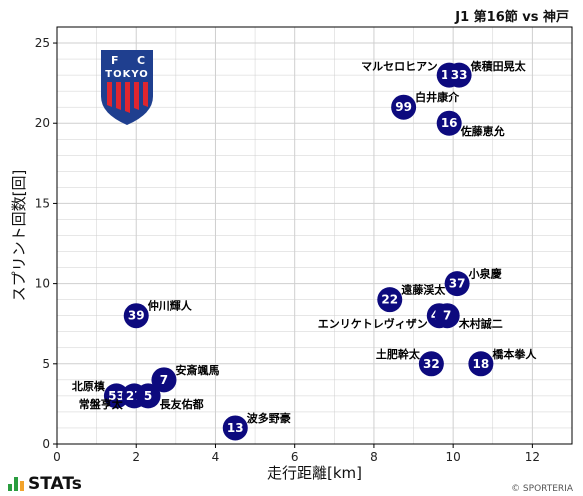 This screenshot has width=583, height=496. Describe the element at coordinates (126, 74) in the screenshot. I see `logo-text-tokyo: TOKYO` at that location.